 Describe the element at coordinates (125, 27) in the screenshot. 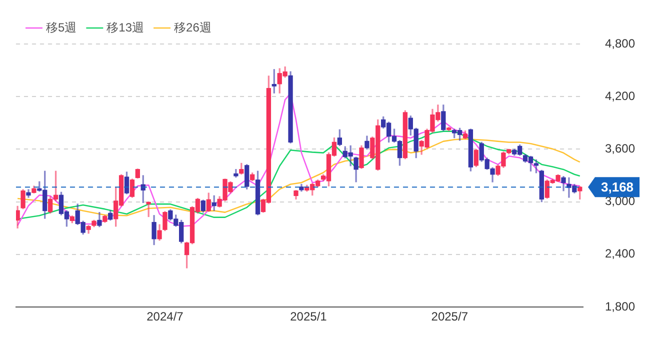

I see `legend-label: 移13週` at that location.